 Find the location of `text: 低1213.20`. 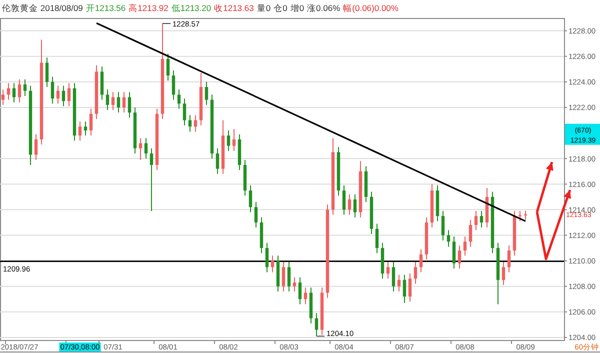

text: 低1213.20 is located at coordinates (191, 8).